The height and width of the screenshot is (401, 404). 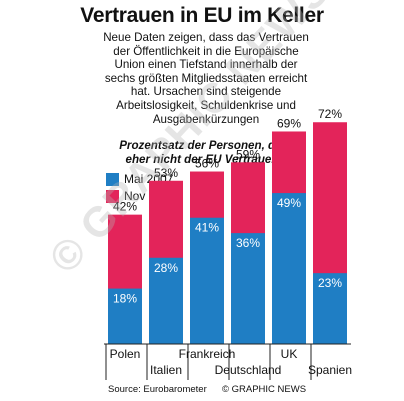 I want to click on source-note: Source: Eurobarometer, so click(x=157, y=389).